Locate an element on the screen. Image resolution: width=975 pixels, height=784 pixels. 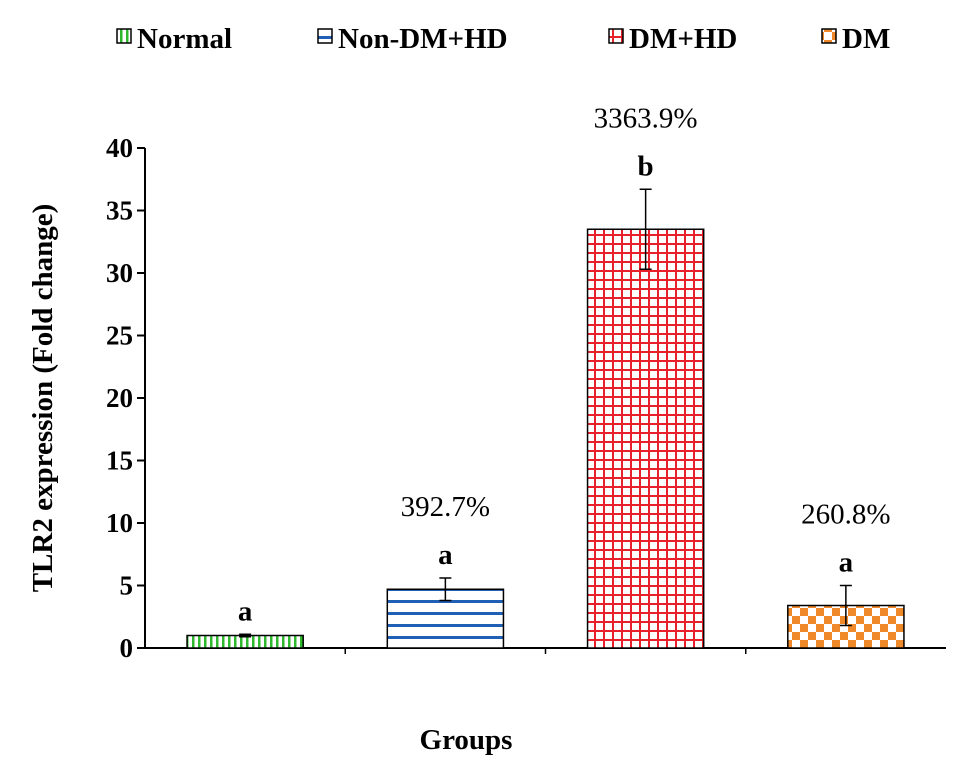
y-ticks: 0 5 10 15 20 25 30 35 40 is located at coordinates (125, 398).